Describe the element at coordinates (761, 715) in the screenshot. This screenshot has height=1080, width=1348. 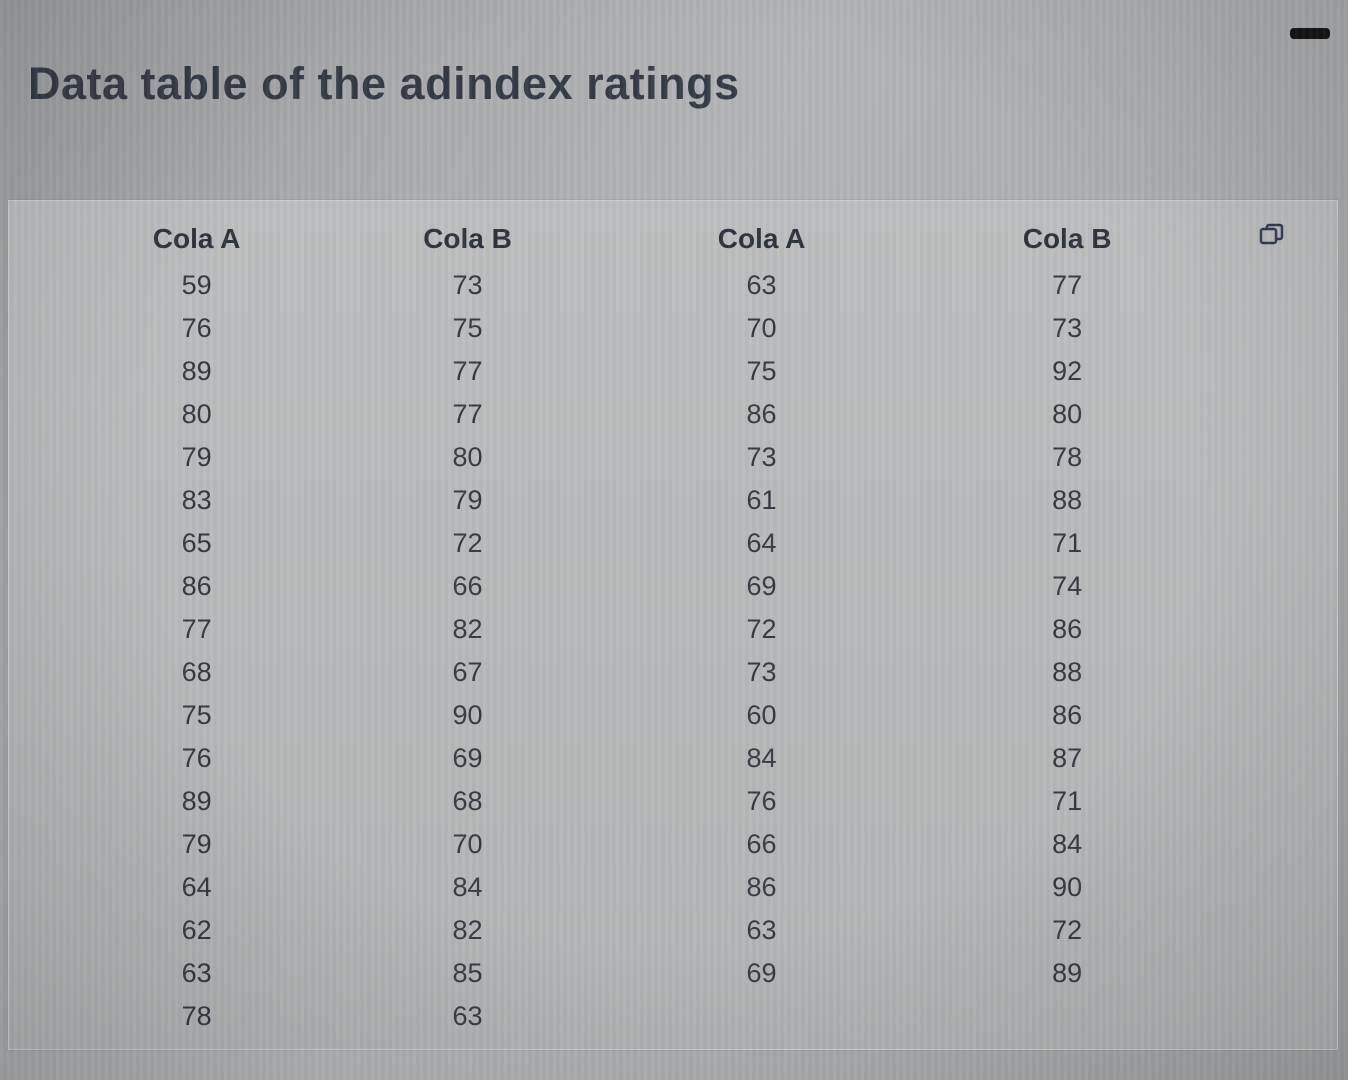
I see `table-cell: 60` at that location.